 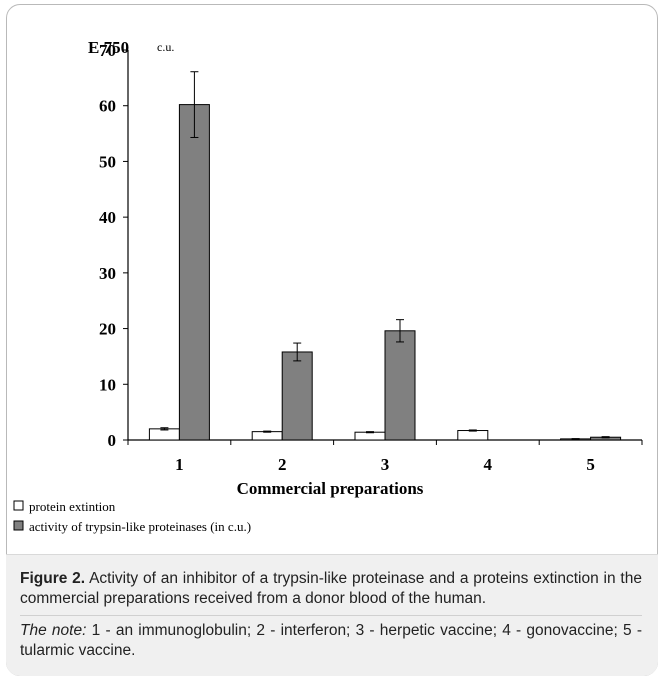 I want to click on caption-label: Figure 2., so click(x=53, y=578).